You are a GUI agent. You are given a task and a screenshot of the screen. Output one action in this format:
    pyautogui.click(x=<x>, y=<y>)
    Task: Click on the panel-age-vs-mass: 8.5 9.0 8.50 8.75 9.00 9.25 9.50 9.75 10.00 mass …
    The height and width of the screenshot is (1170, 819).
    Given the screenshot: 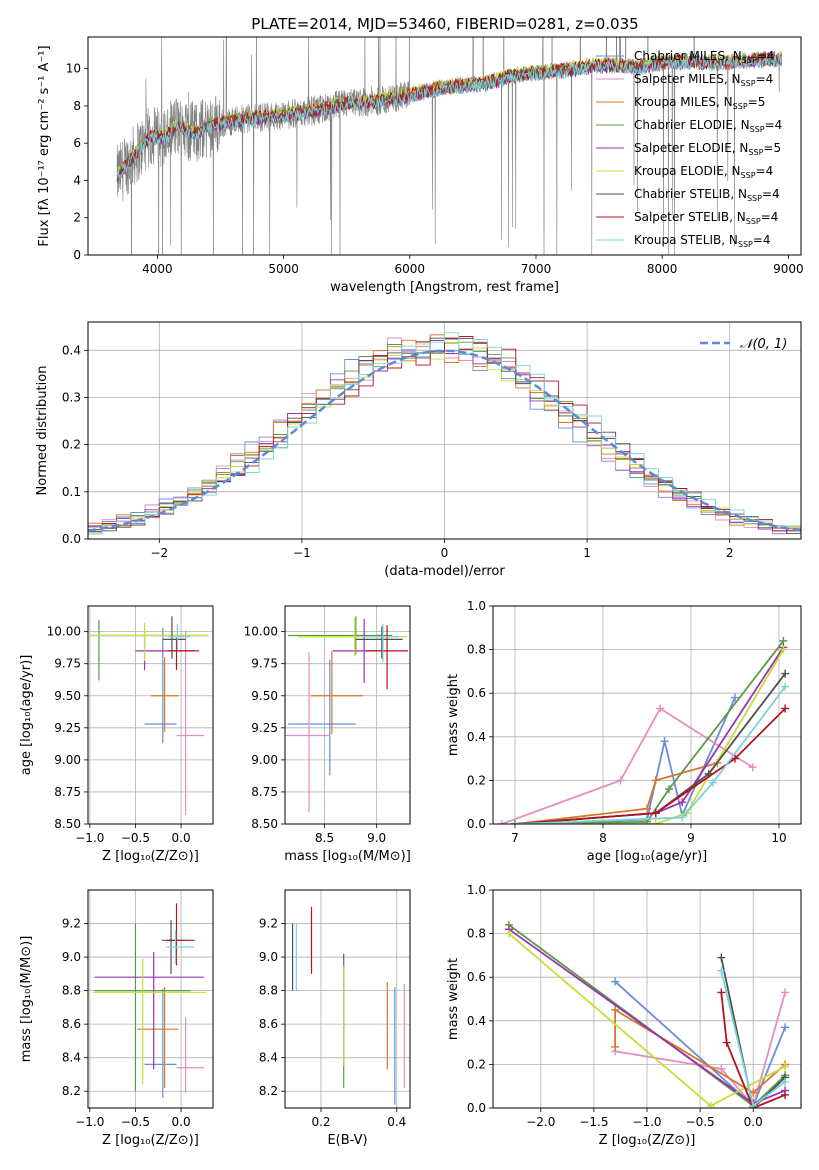 What is the action you would take?
    pyautogui.click(x=327, y=734)
    